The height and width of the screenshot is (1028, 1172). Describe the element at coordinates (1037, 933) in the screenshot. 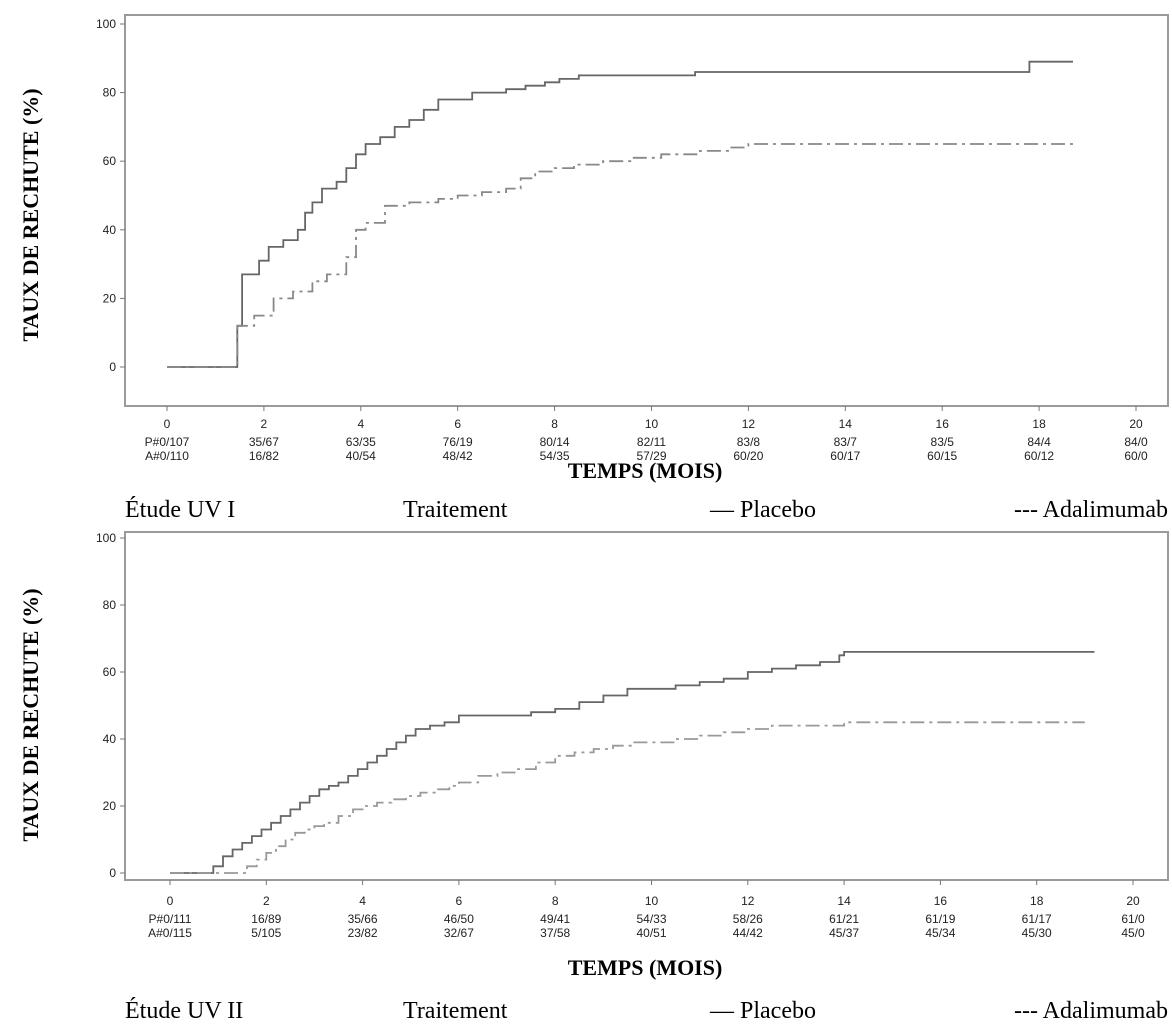

I see `risk-adalimumab-value: 45/30` at that location.